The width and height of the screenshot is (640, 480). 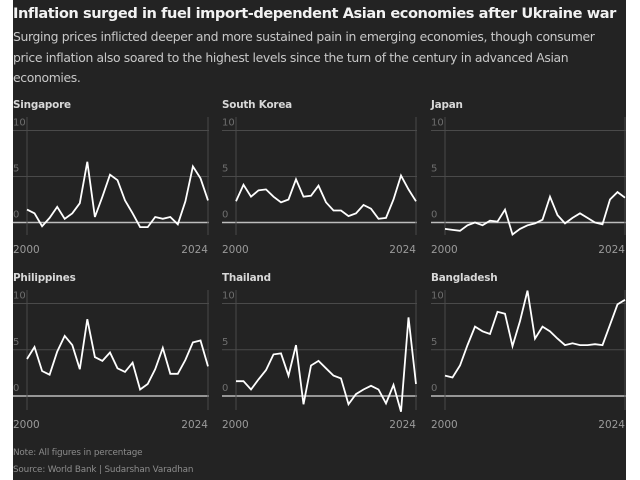 I want to click on panel-title-singapore: Singapore, so click(x=42, y=105).